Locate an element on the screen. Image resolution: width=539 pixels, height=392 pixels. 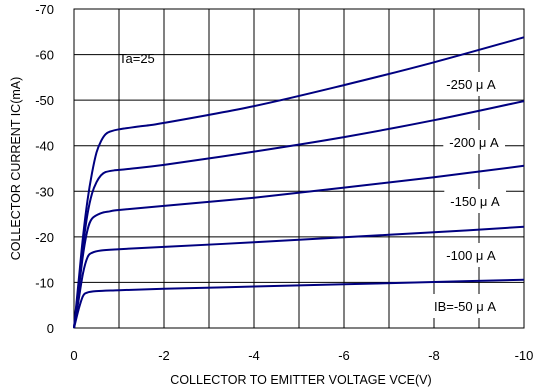
y-tick-label: -20 is located at coordinates (44, 237).